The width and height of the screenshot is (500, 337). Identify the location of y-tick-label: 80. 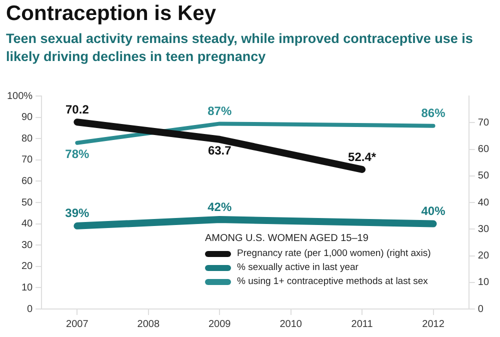
(27, 138).